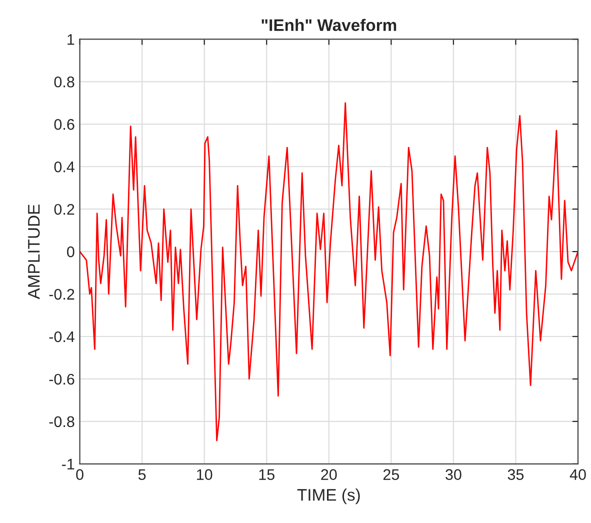  What do you see at coordinates (64, 166) in the screenshot?
I see `y-tick-label: 0.4` at bounding box center [64, 166].